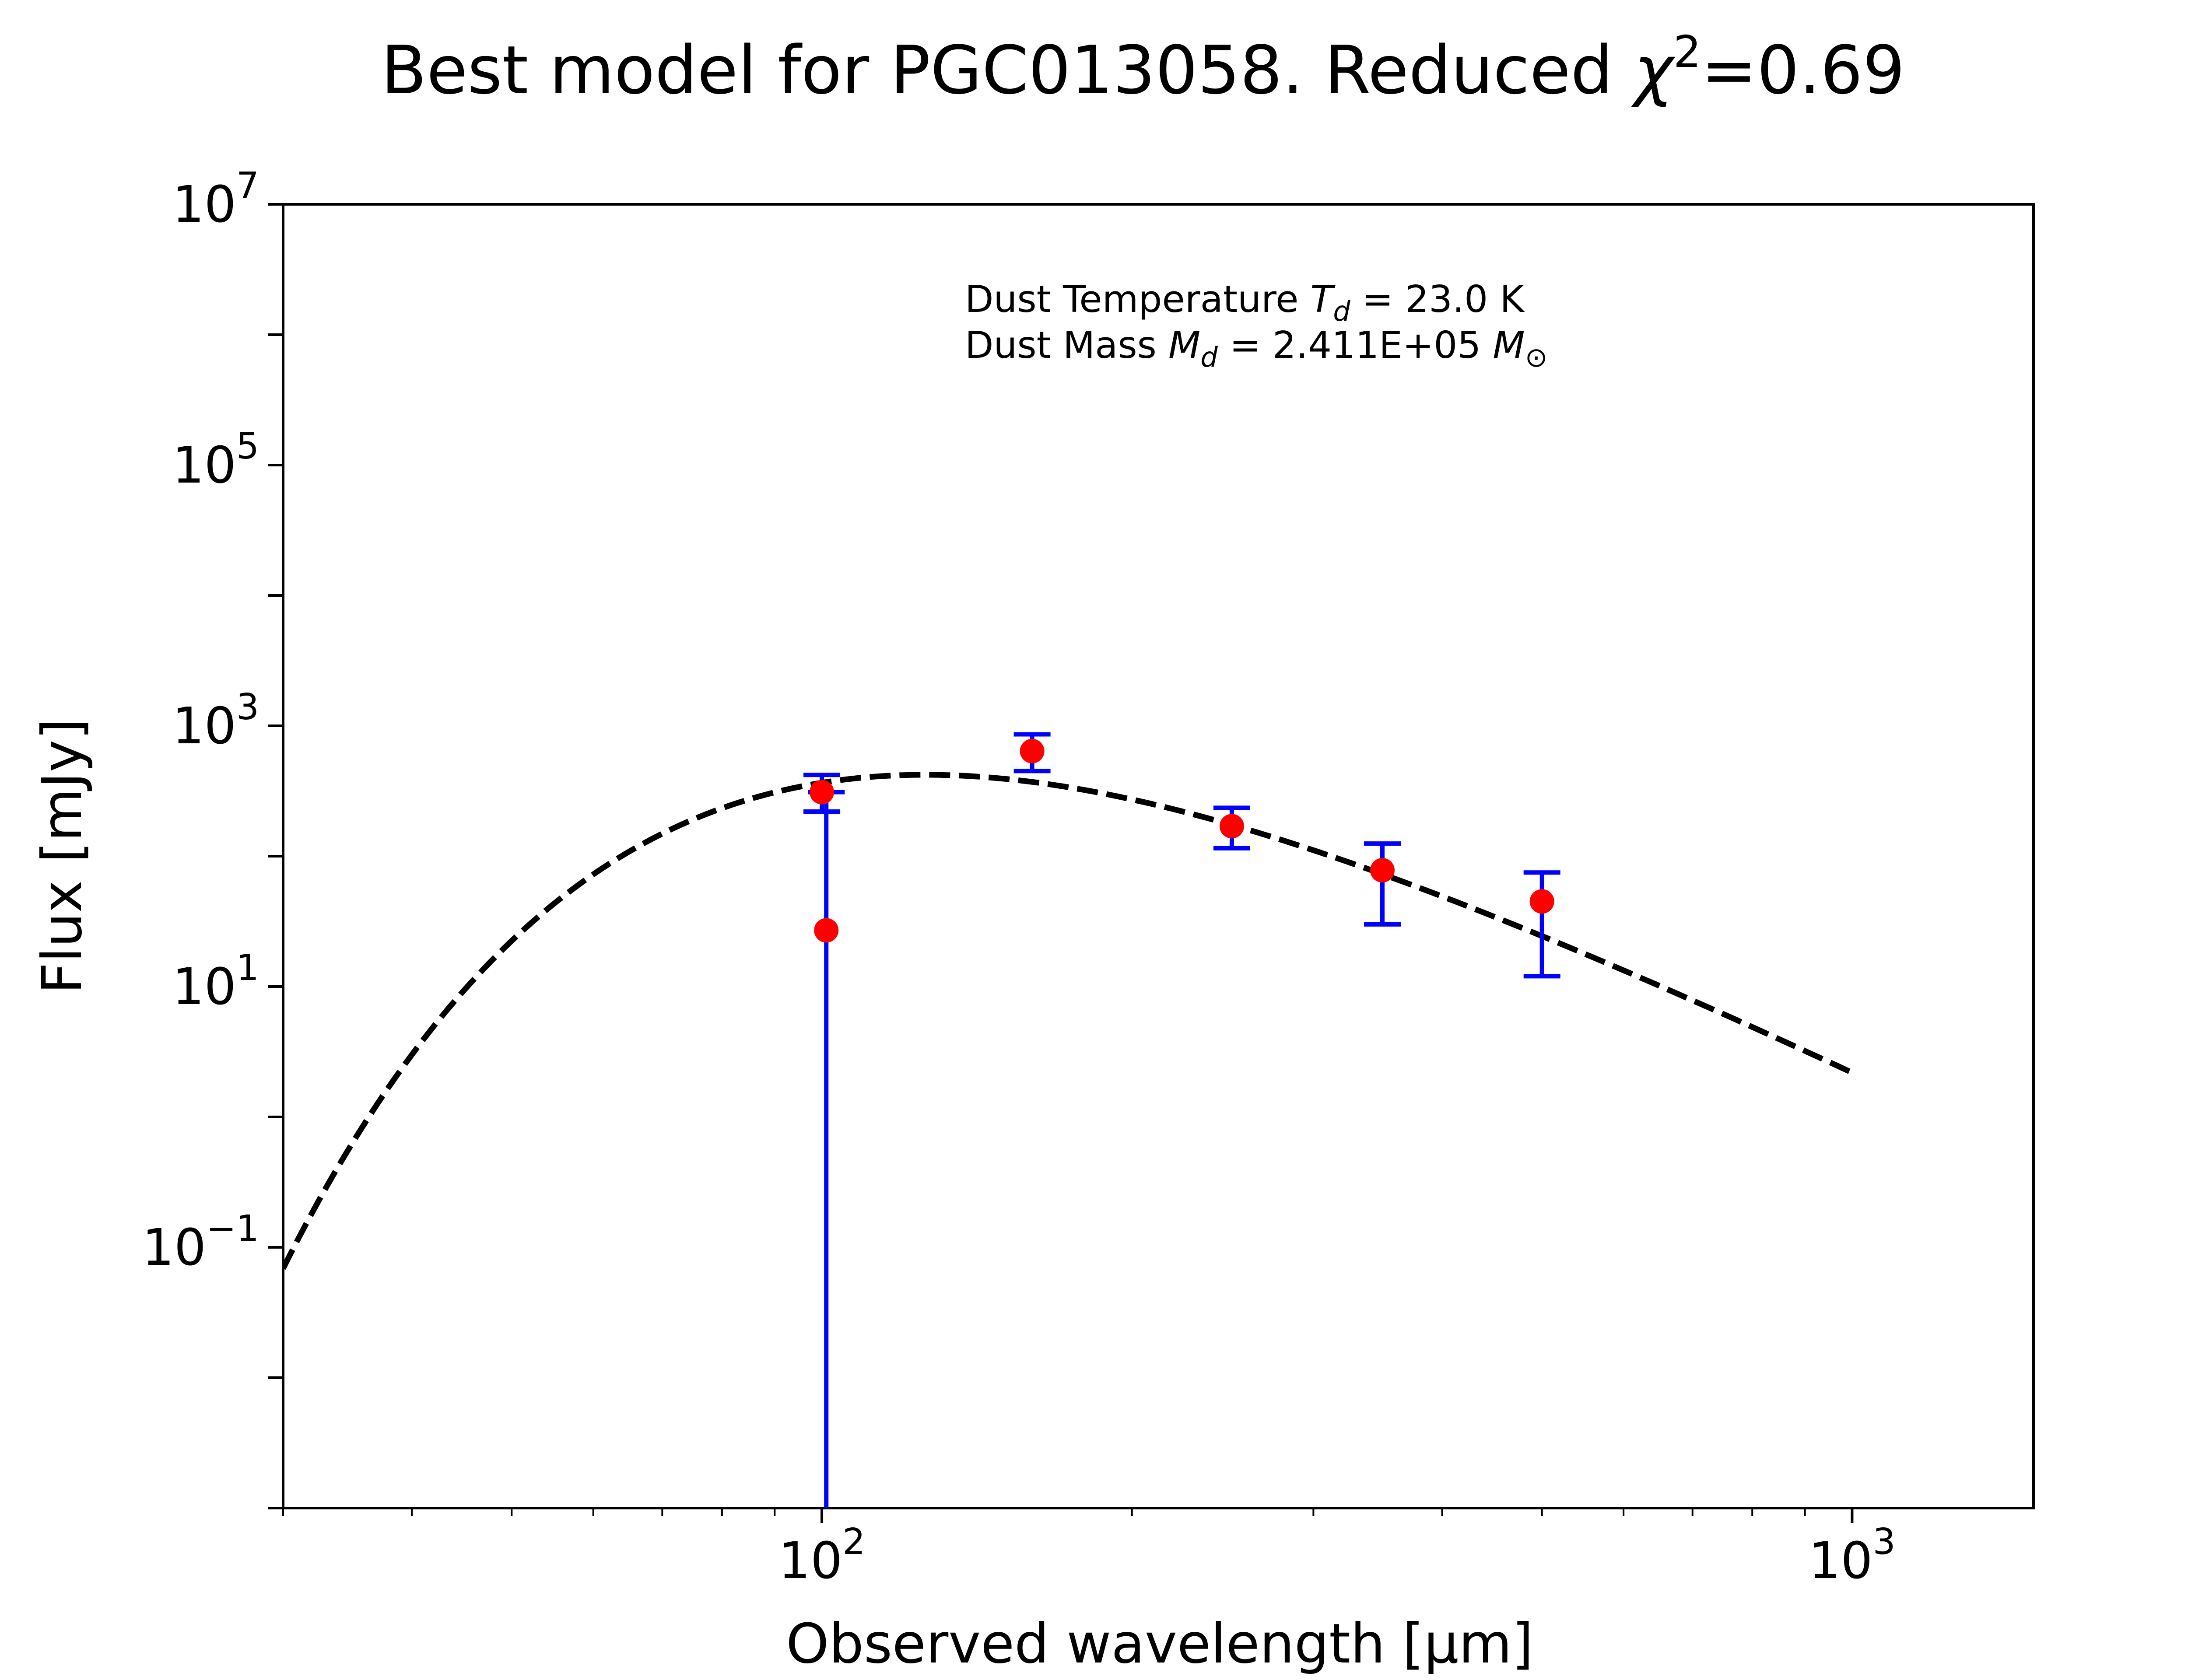 The width and height of the screenshot is (2188, 1680). I want to click on y-tick-label: 10⁵, so click(215, 460).